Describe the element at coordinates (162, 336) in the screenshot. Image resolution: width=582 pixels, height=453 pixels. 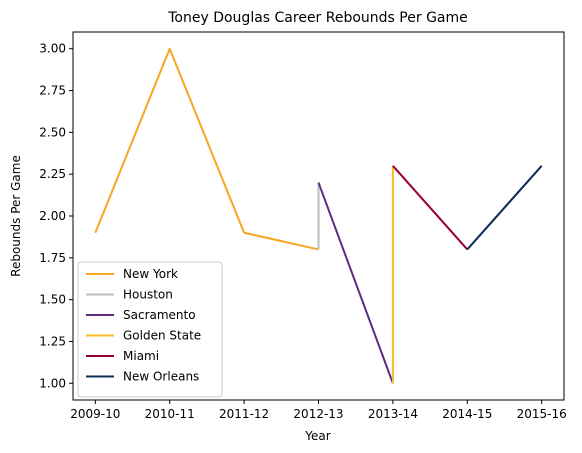
I see `legend-label: Golden State` at that location.